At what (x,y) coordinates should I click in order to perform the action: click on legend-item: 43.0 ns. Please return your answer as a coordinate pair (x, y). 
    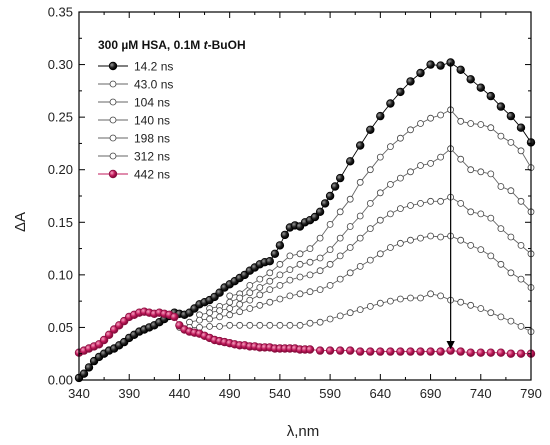
    Looking at the image, I should click on (135, 85).